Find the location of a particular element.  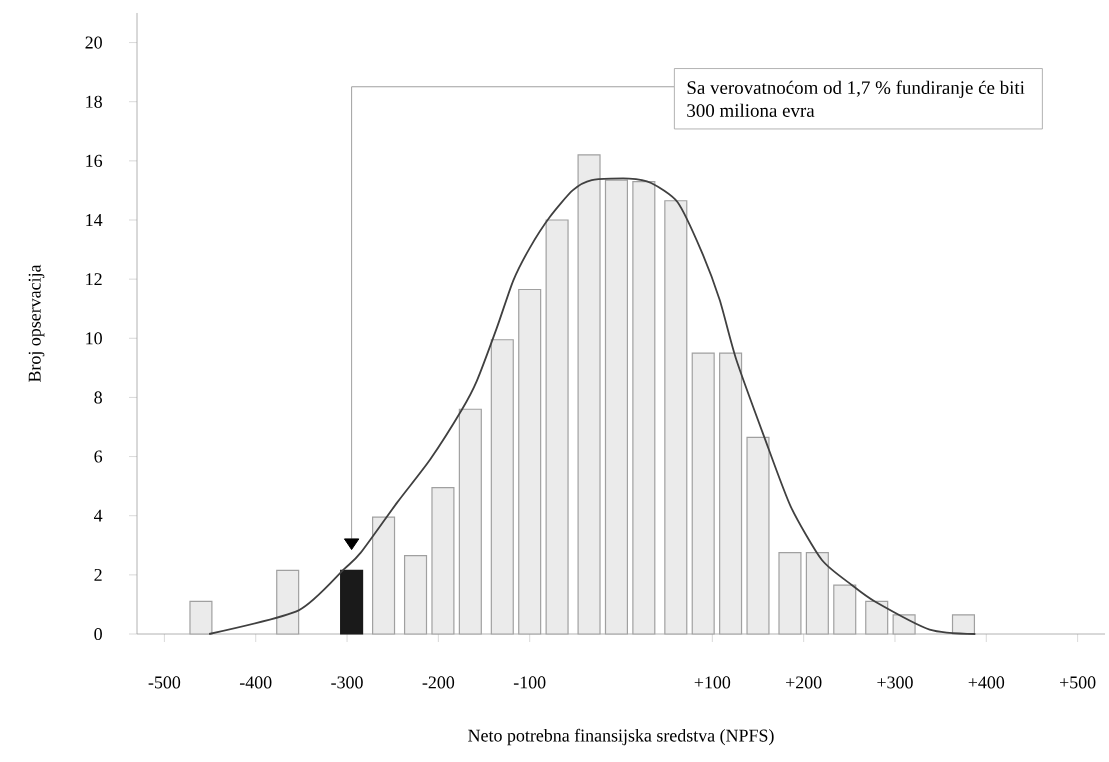

x-tick-label: -500 is located at coordinates (164, 682).